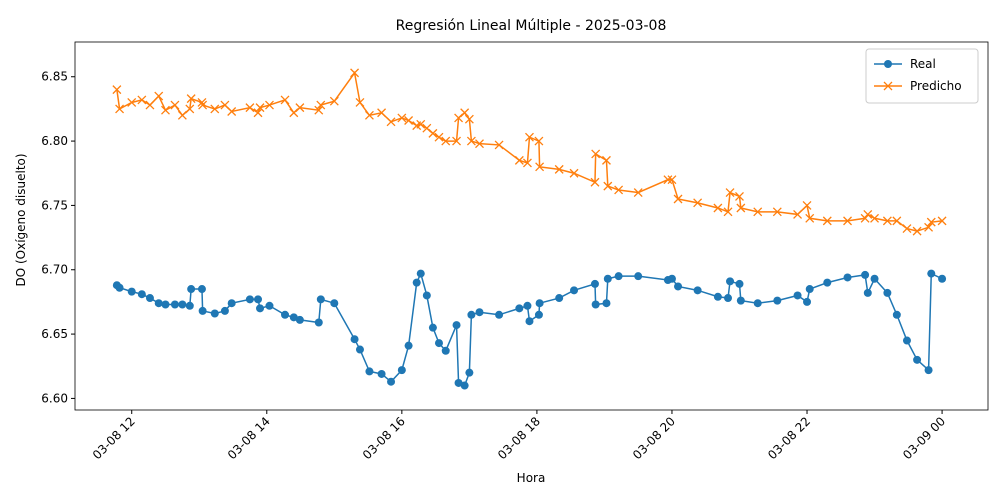 The width and height of the screenshot is (1000, 504). I want to click on legend-label: Predicho, so click(936, 86).